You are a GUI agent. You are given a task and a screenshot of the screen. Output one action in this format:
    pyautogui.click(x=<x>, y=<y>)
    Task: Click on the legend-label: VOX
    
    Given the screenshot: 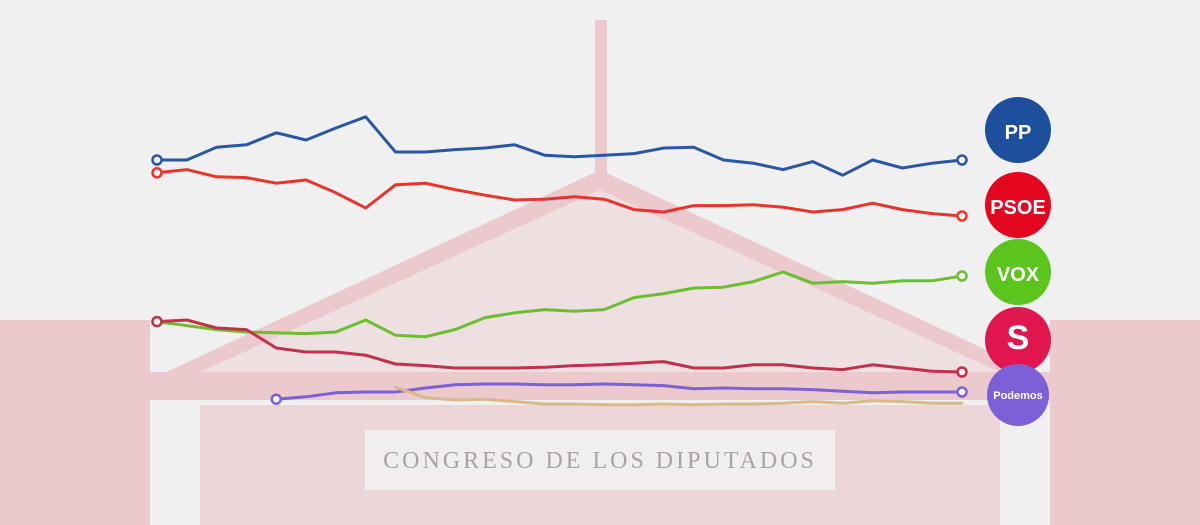 What is the action you would take?
    pyautogui.click(x=1018, y=275)
    